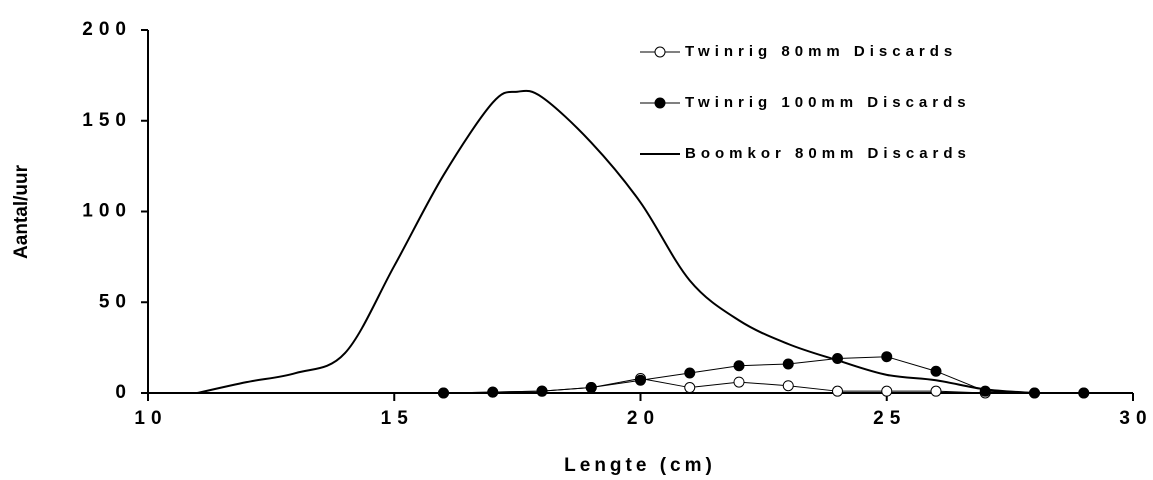 The width and height of the screenshot is (1153, 480). What do you see at coordinates (397, 418) in the screenshot?
I see `x-tick-label: 15` at bounding box center [397, 418].